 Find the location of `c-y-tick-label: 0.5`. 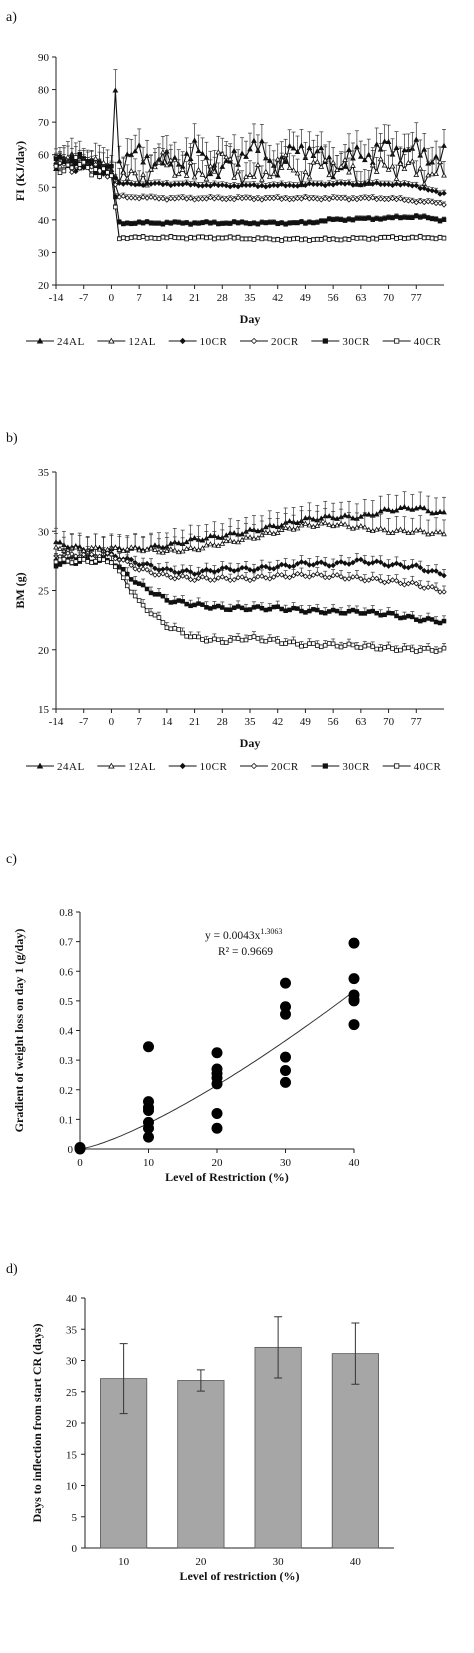

c-y-tick-label: 0.5 is located at coordinates (66, 1002).